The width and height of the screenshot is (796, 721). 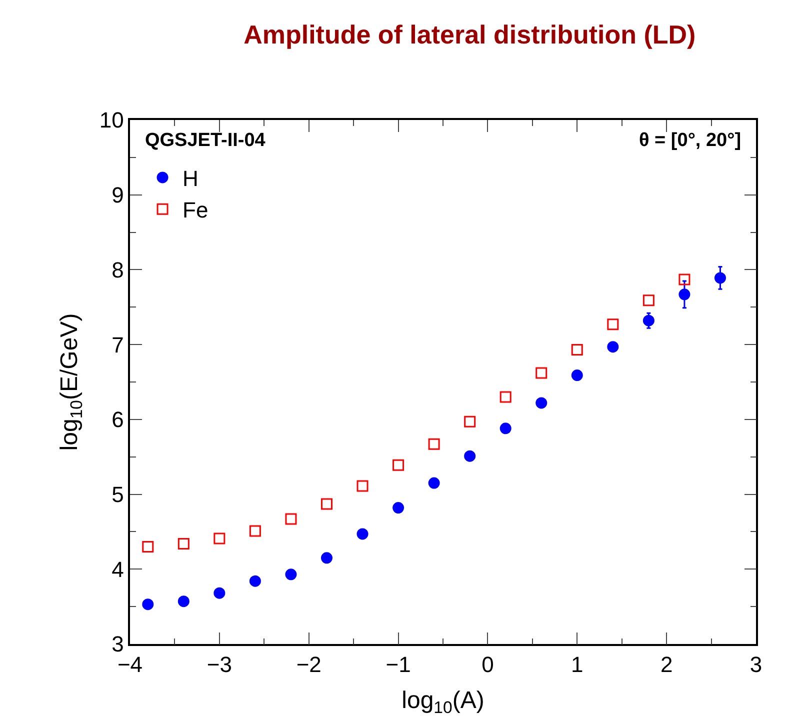 What do you see at coordinates (118, 569) in the screenshot?
I see `y-tick-label: 4` at bounding box center [118, 569].